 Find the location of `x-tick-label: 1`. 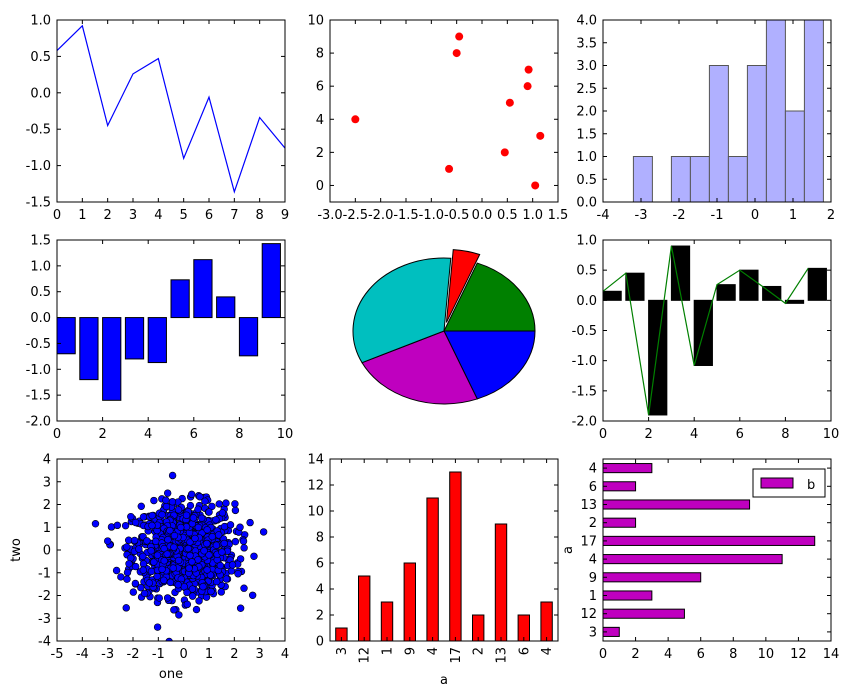

x-tick-label: 1 is located at coordinates (209, 654).